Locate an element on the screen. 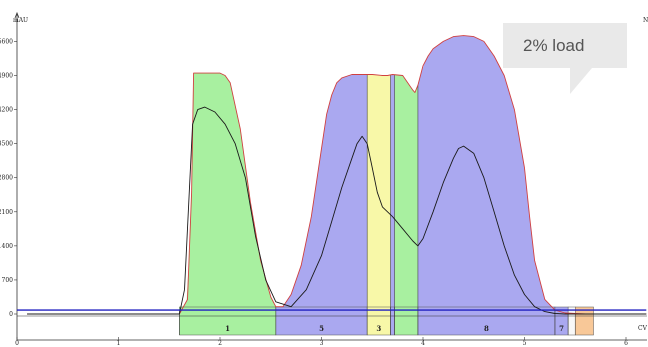  x-tick-label: 4 is located at coordinates (423, 343).